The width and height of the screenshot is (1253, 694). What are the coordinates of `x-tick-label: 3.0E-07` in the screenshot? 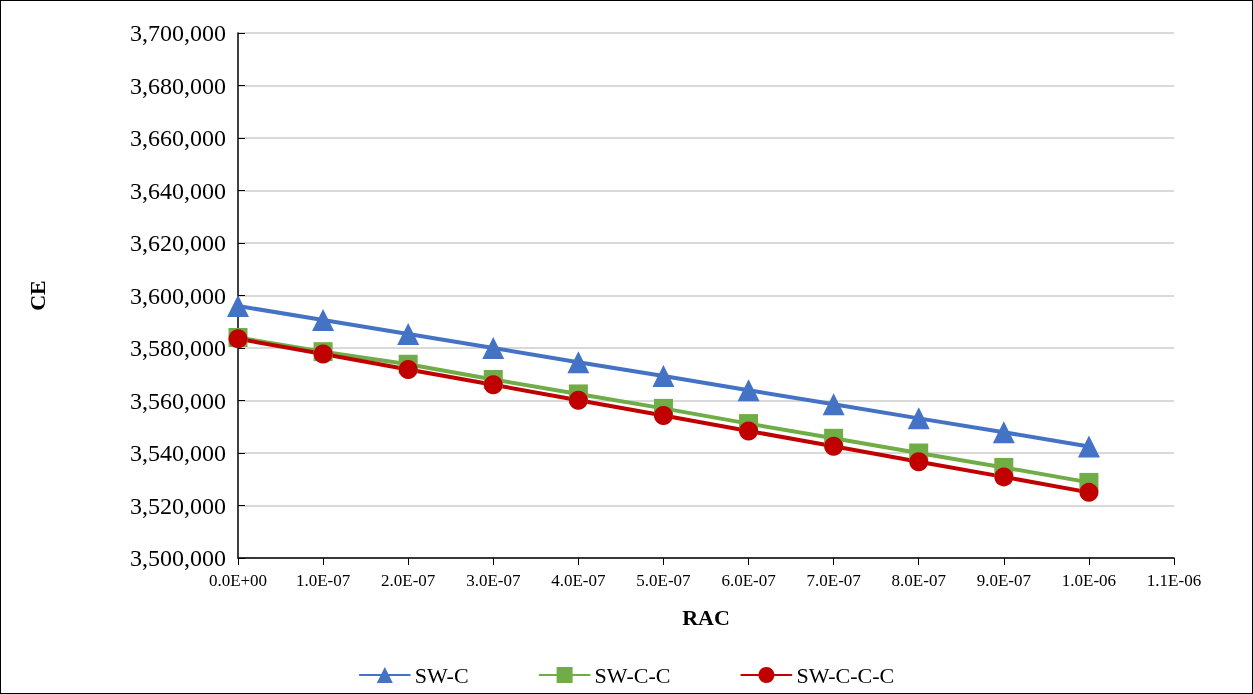 It's located at (493, 580).